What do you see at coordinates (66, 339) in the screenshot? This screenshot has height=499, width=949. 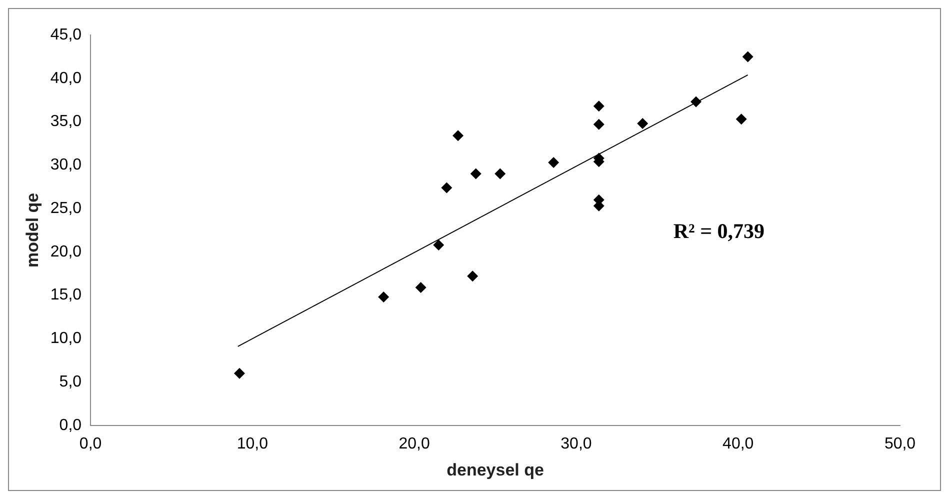 I see `y-tick-label: 10,0` at bounding box center [66, 339].